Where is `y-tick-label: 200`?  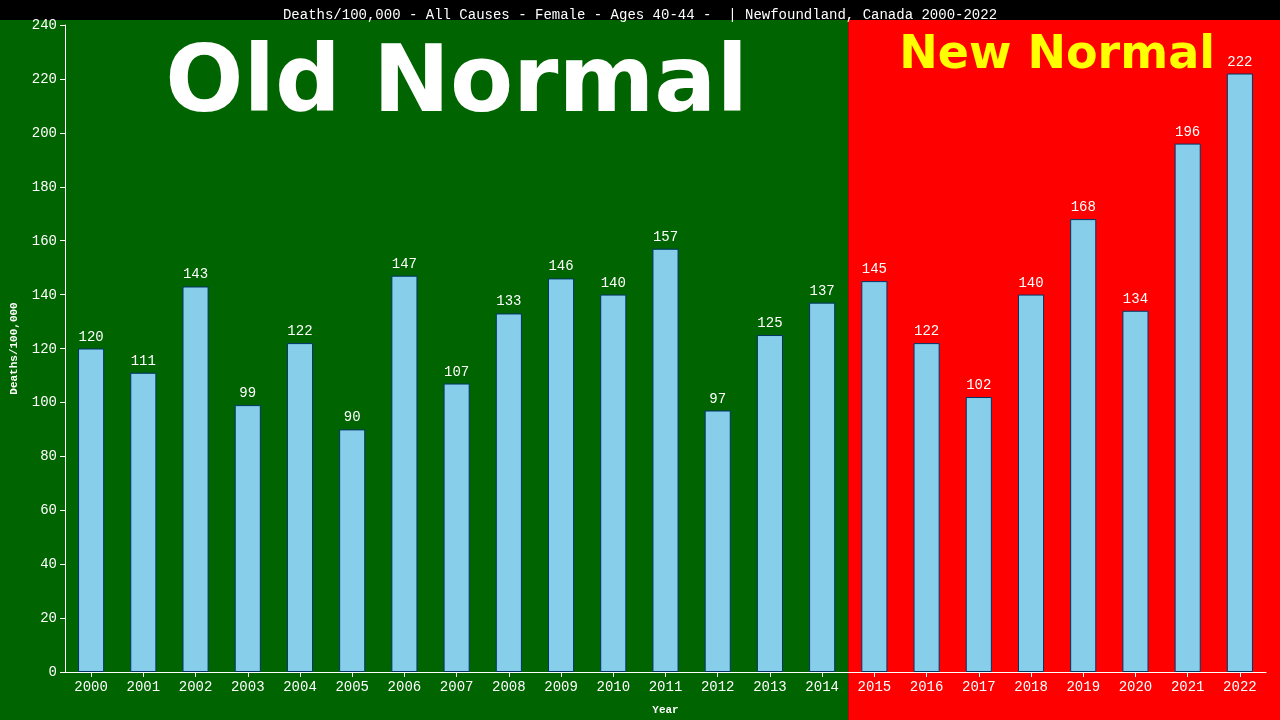
y-tick-label: 200 is located at coordinates (44, 132).